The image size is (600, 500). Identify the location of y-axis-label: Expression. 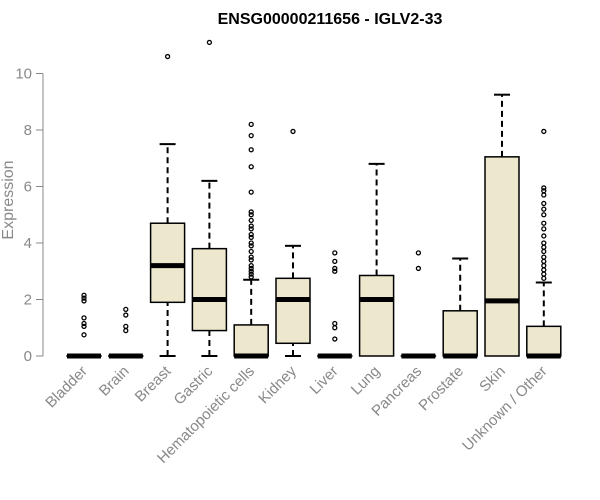
(8, 199).